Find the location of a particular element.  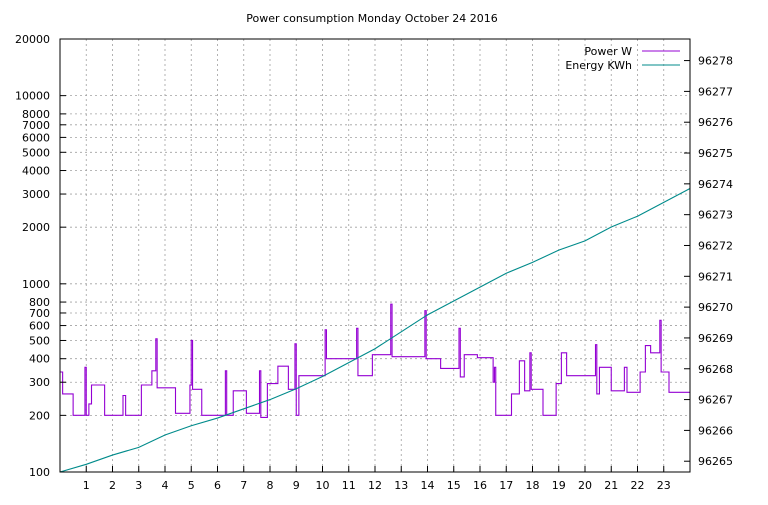

y-left-tick-label: 100 is located at coordinates (39, 472).